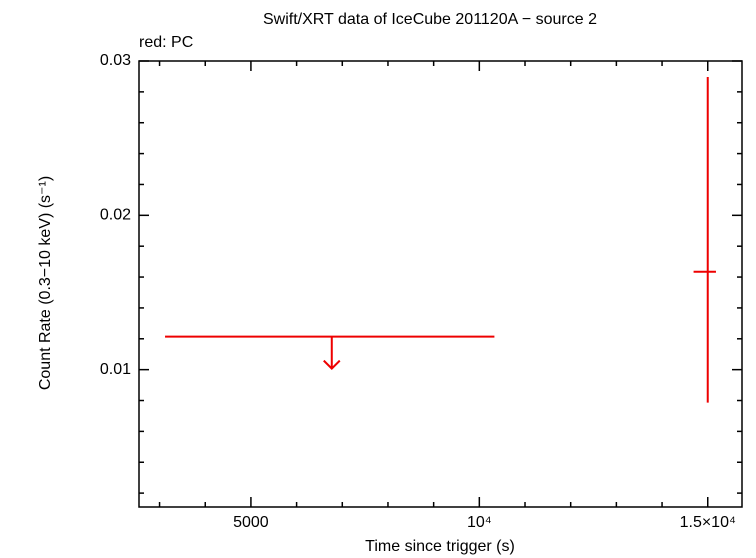  Describe the element at coordinates (115, 215) in the screenshot. I see `y-tick-label: 0.02` at that location.